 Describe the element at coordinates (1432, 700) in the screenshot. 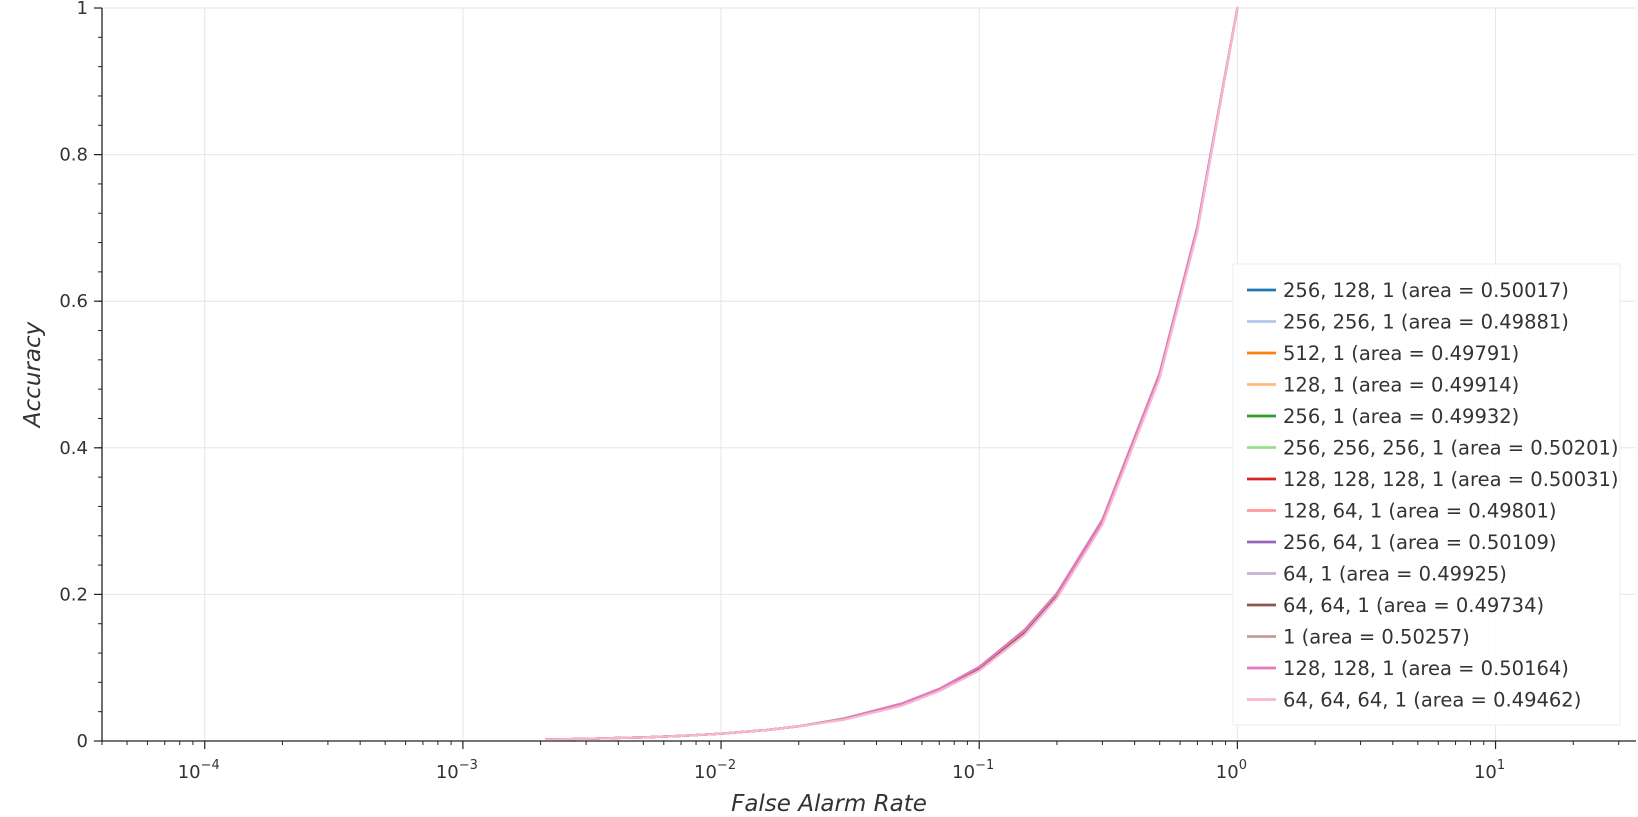

I see `legend-label: 64, 64, 64, 1 (area = 0.49462)` at that location.